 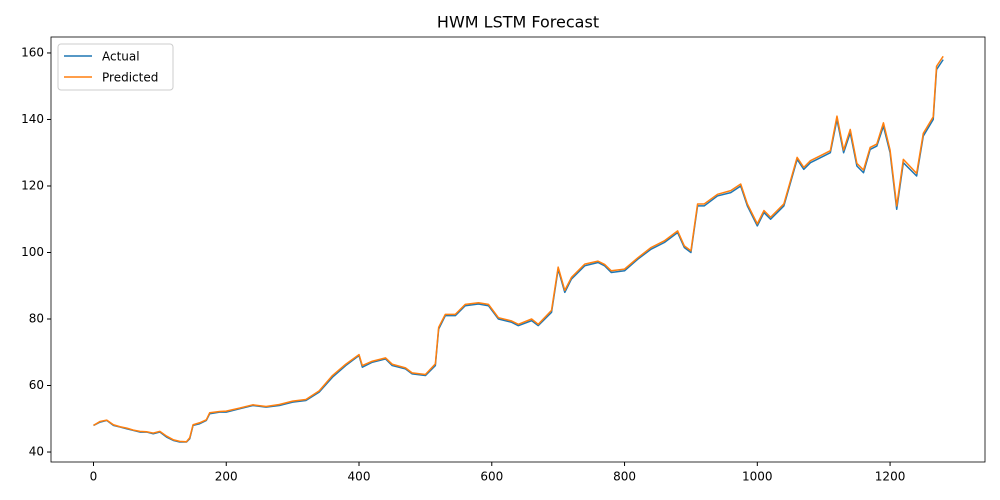 I want to click on y-tick-label: 40, so click(x=36, y=452).